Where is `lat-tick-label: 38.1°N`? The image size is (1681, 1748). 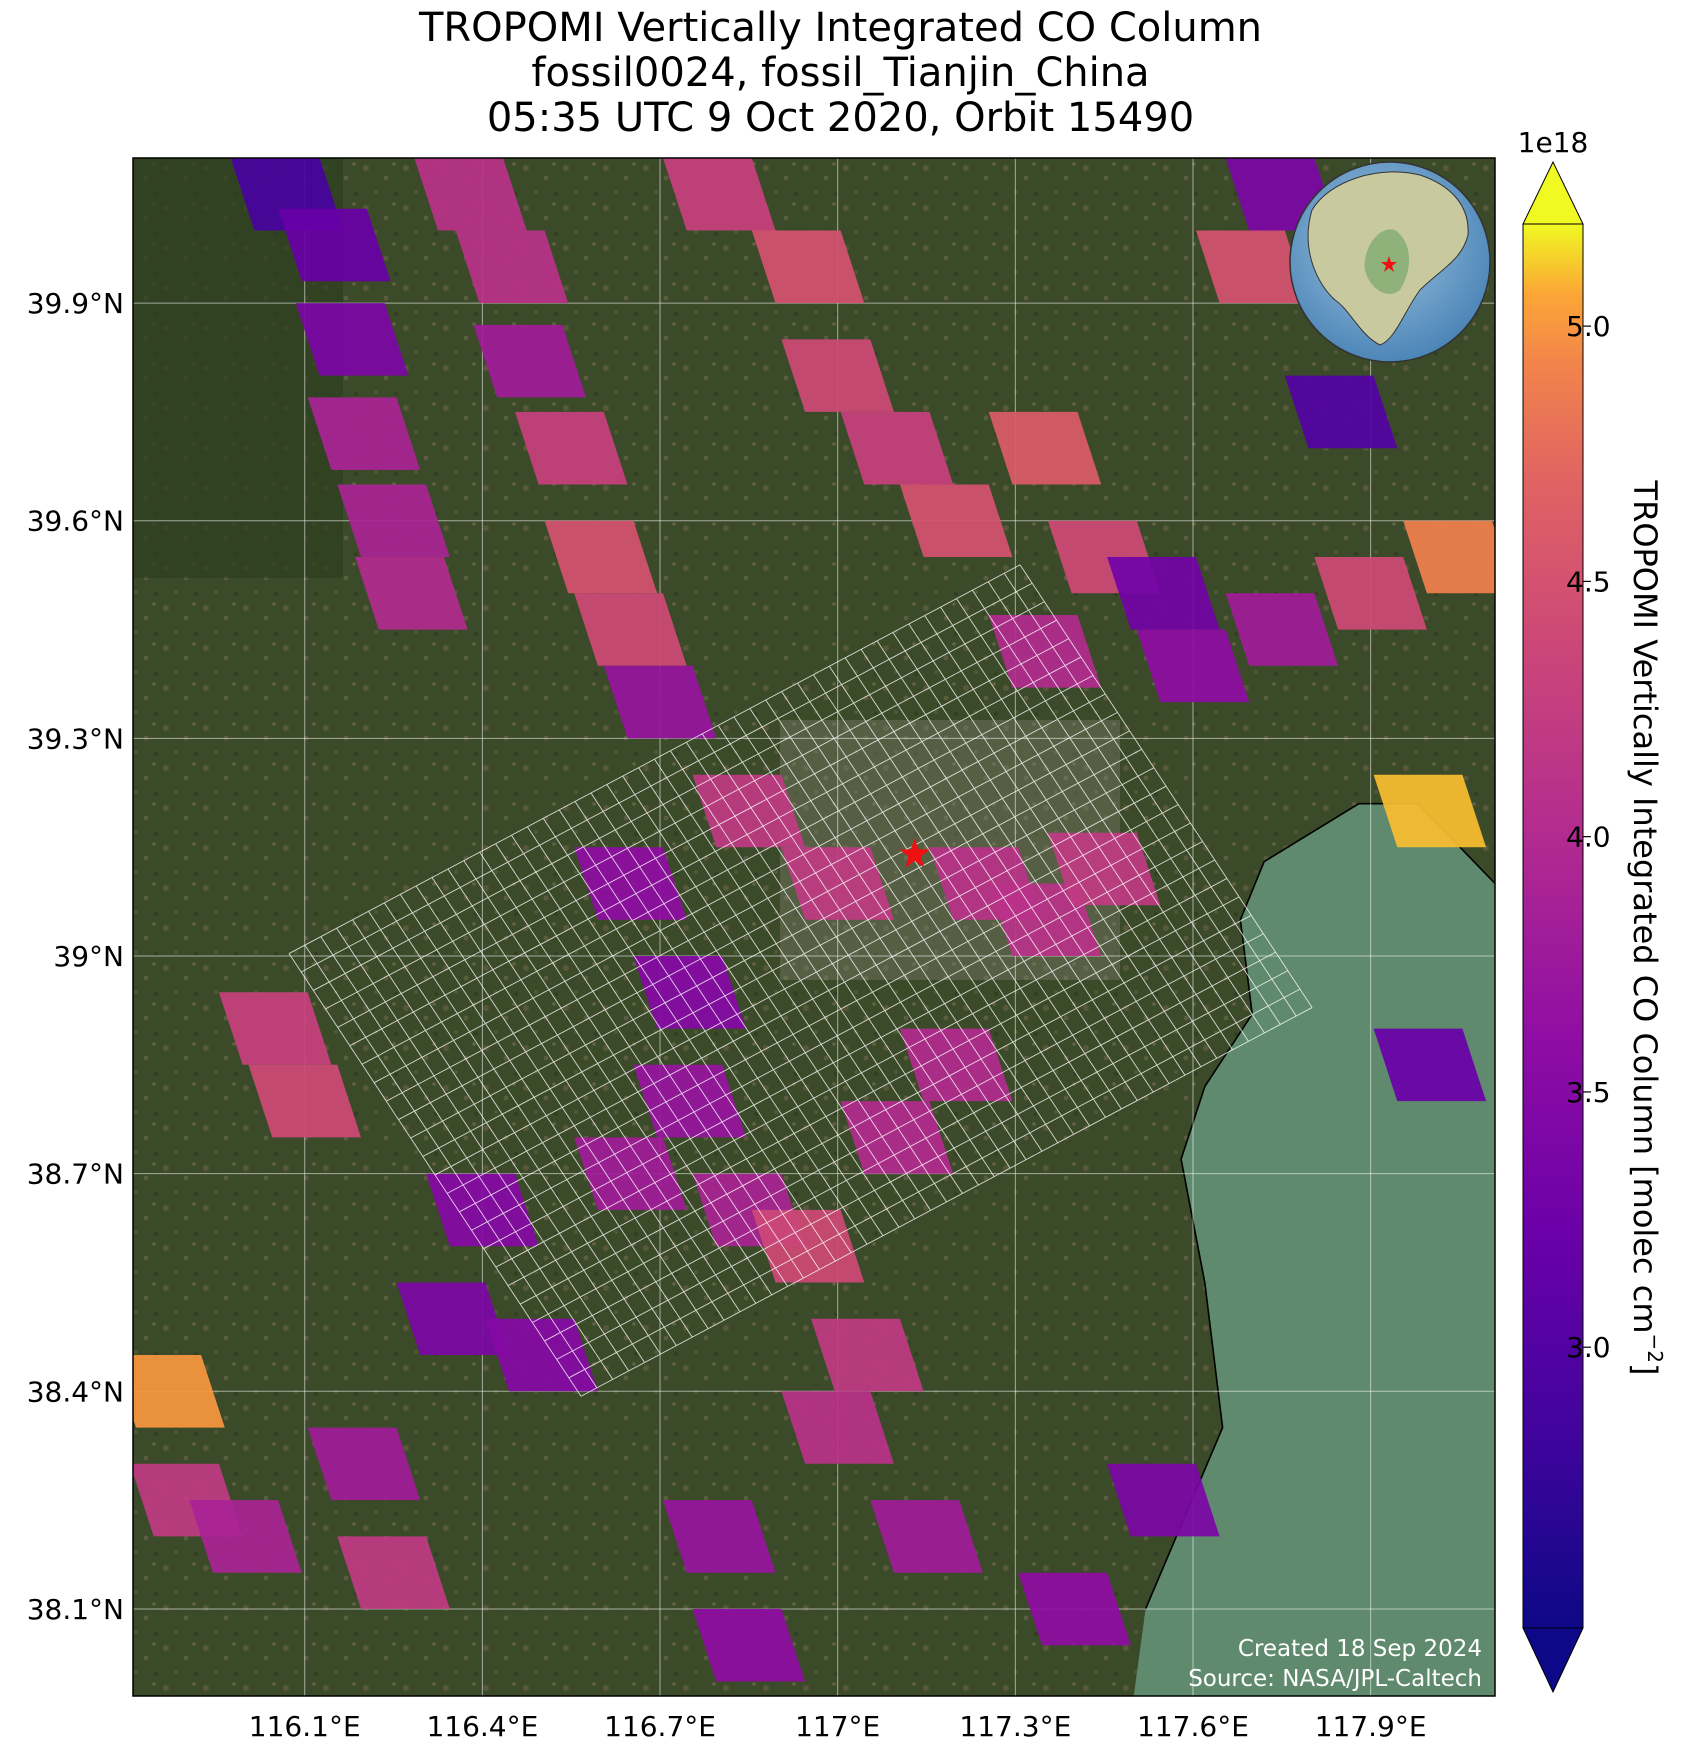 lat-tick-label: 38.1°N is located at coordinates (75, 1609).